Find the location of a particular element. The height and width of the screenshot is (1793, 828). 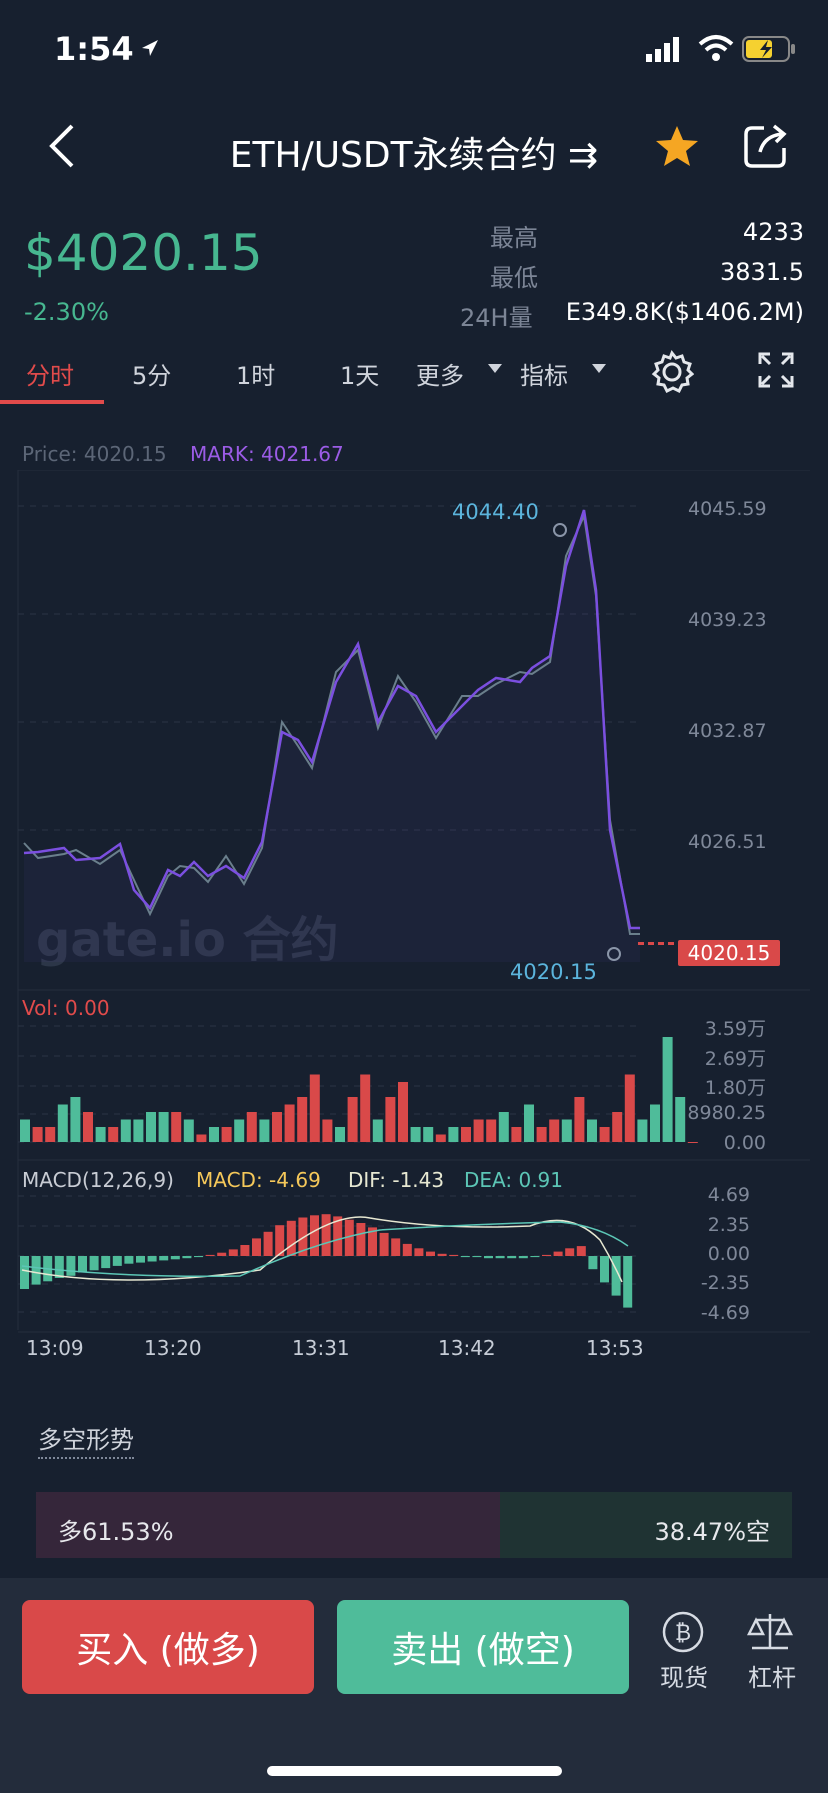

x-tick: 13:09 is located at coordinates (55, 1348).